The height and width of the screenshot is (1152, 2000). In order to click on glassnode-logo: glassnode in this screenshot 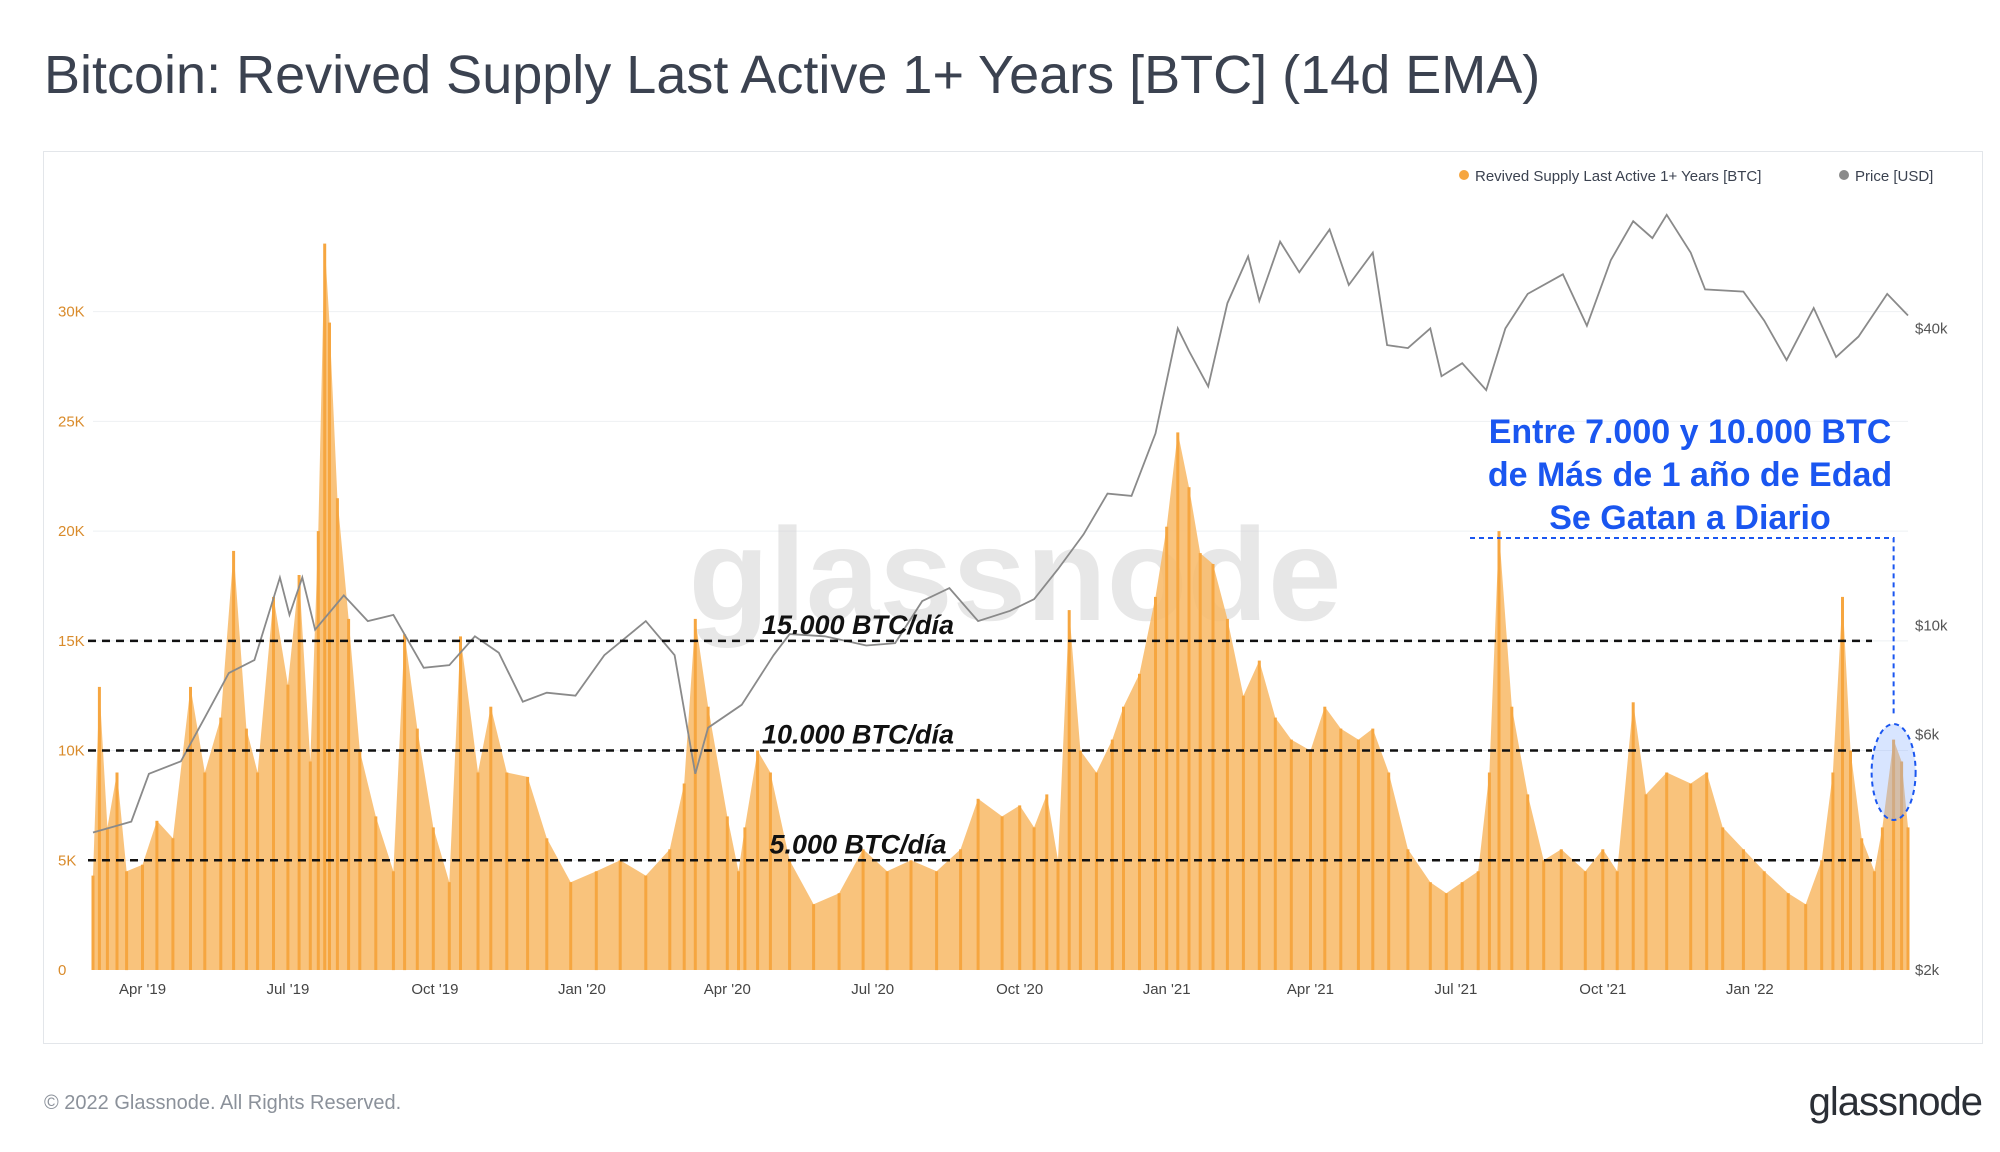, I will do `click(1895, 1102)`.